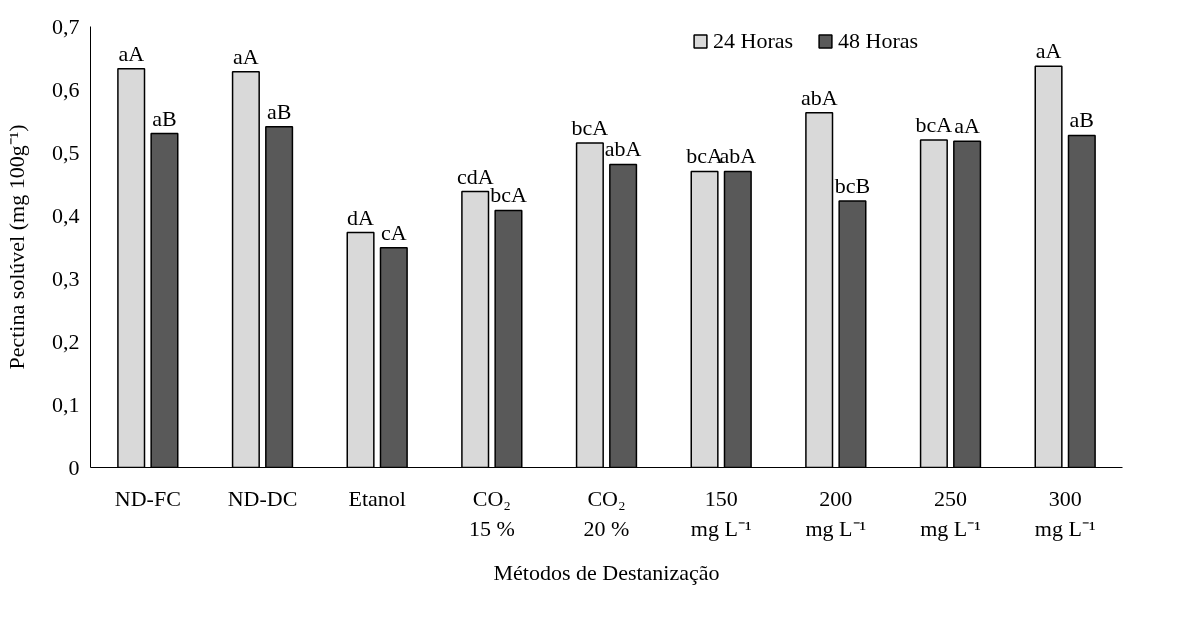  What do you see at coordinates (66, 26) in the screenshot?
I see `y-tick-label: 0,7` at bounding box center [66, 26].